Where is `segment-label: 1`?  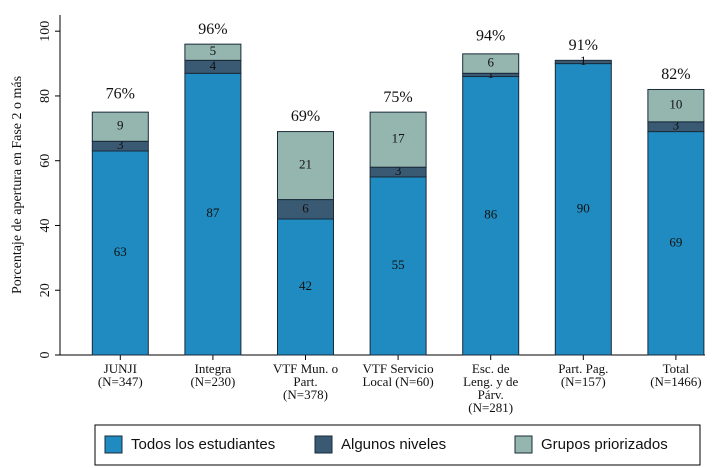
segment-label: 1 is located at coordinates (583, 60).